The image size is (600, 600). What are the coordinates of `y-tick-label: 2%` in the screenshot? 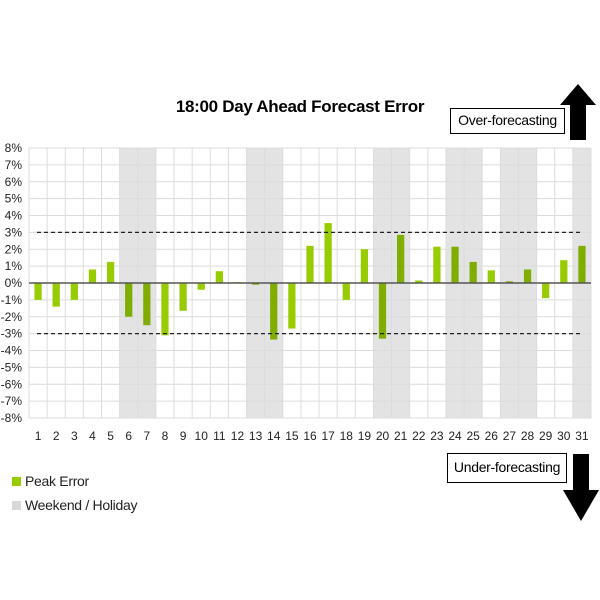 It's located at (14, 249).